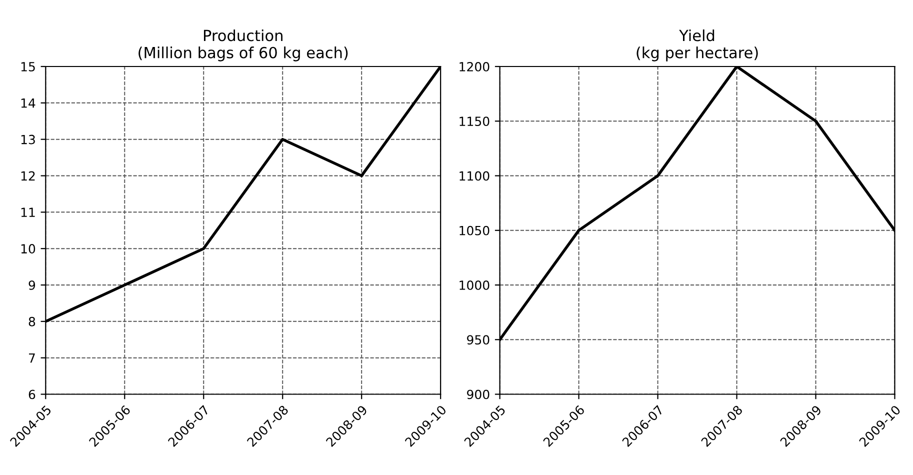 Image resolution: width=913 pixels, height=475 pixels. I want to click on y-tick-label: 15, so click(28, 67).